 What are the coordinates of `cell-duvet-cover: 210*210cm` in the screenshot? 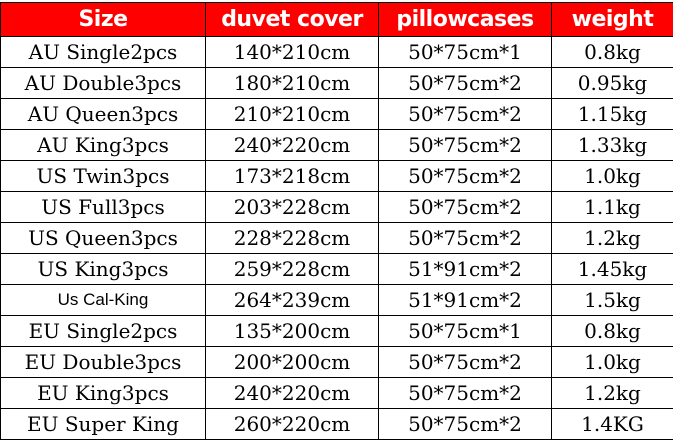 It's located at (292, 114).